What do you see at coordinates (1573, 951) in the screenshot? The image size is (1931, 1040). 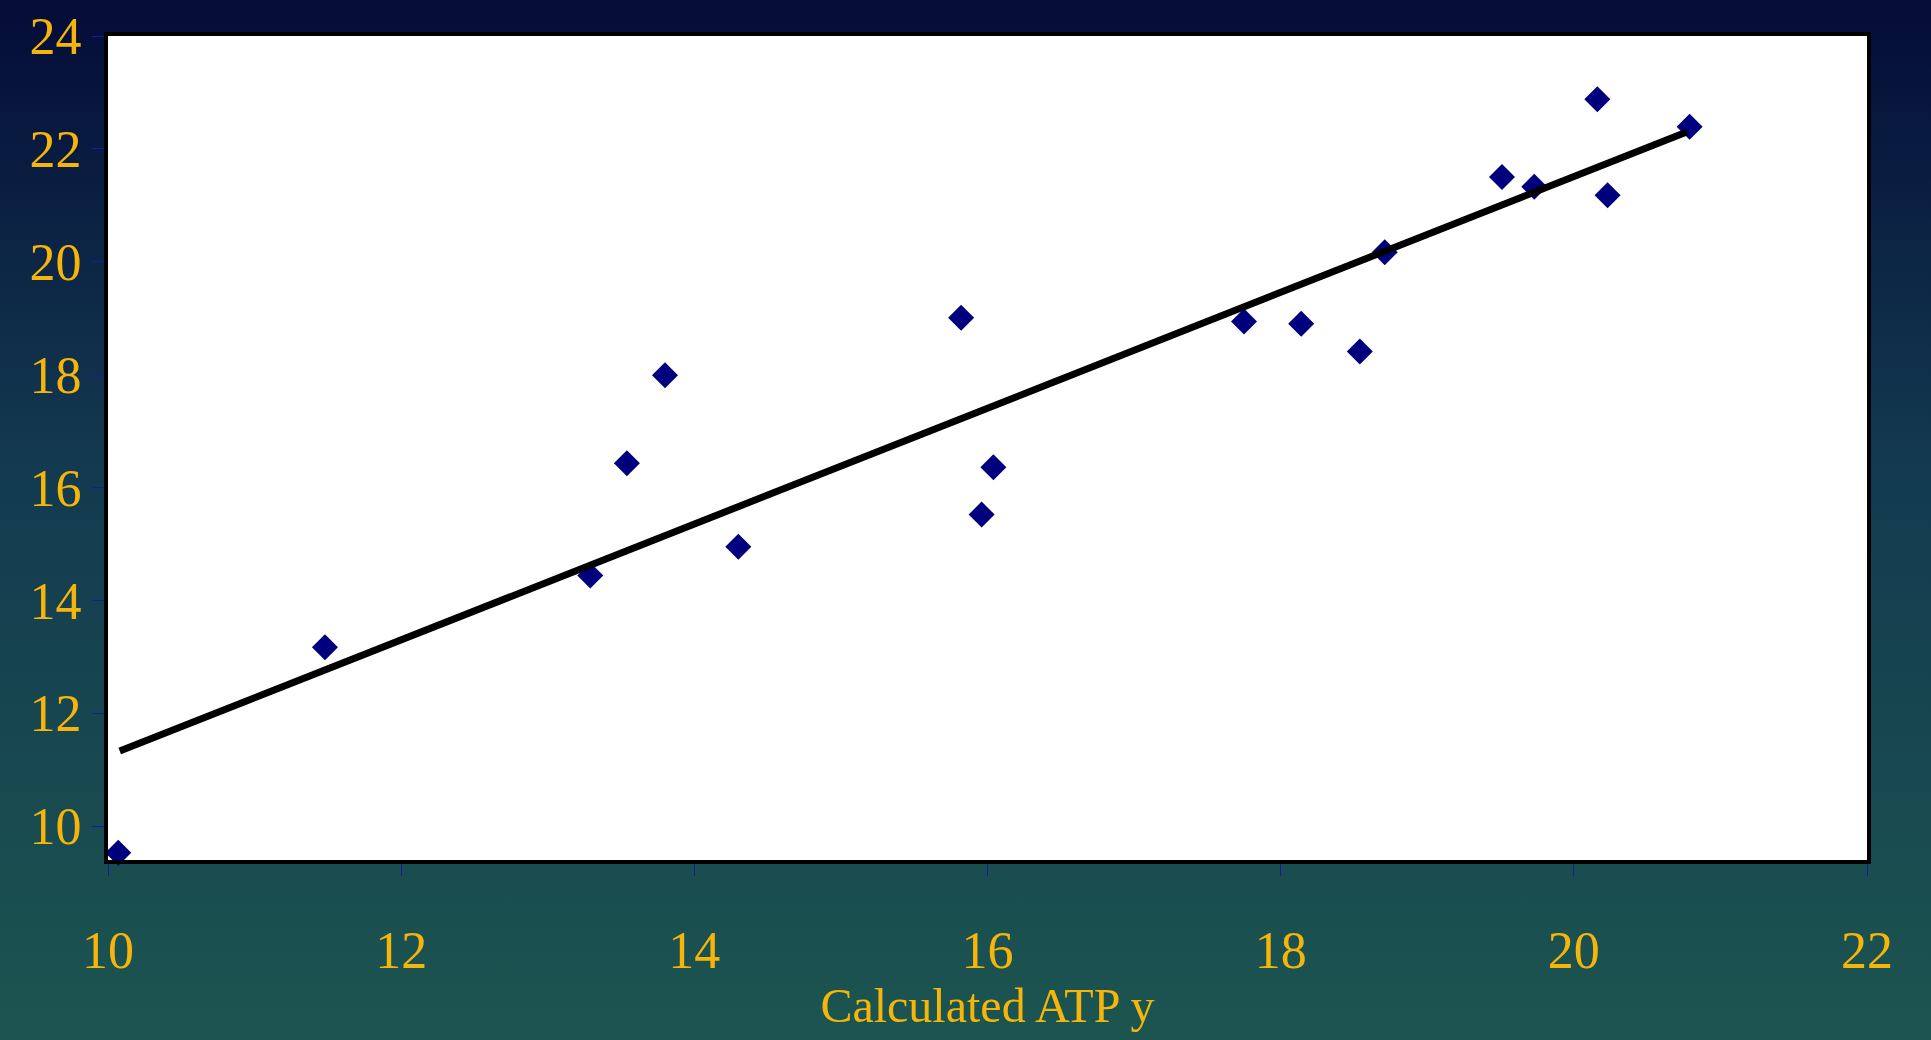 I see `x-tick-label: 20` at bounding box center [1573, 951].